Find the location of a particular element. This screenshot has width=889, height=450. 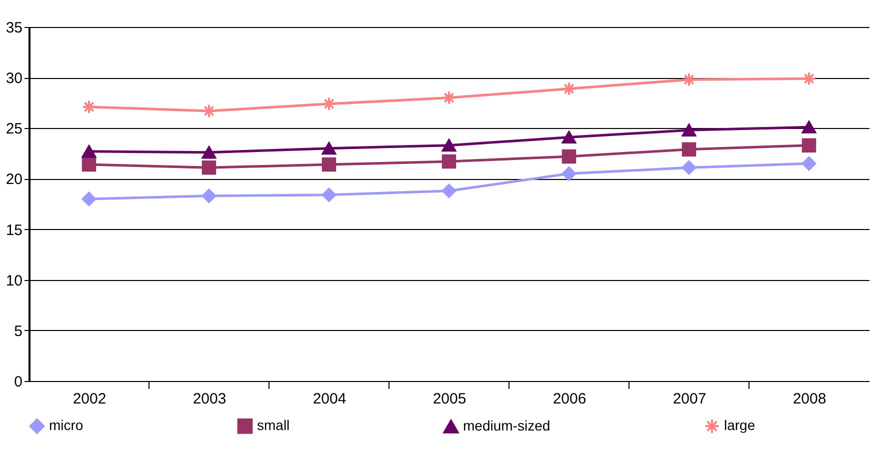

x-tick-label: 2007 is located at coordinates (689, 399).